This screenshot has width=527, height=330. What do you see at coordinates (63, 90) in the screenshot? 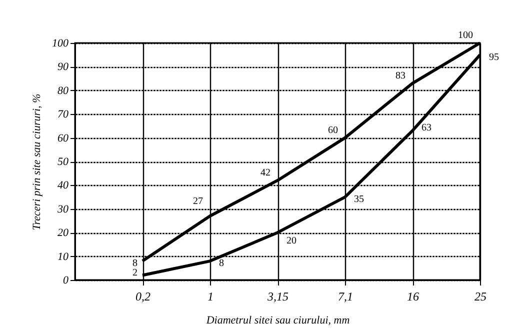
I see `y-tick-label: 80` at bounding box center [63, 90].